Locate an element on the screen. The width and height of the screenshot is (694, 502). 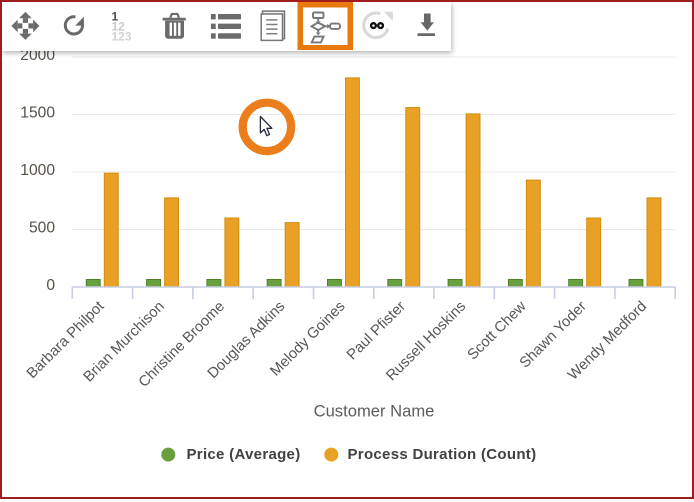
svg-text: Customer Name is located at coordinates (374, 410).